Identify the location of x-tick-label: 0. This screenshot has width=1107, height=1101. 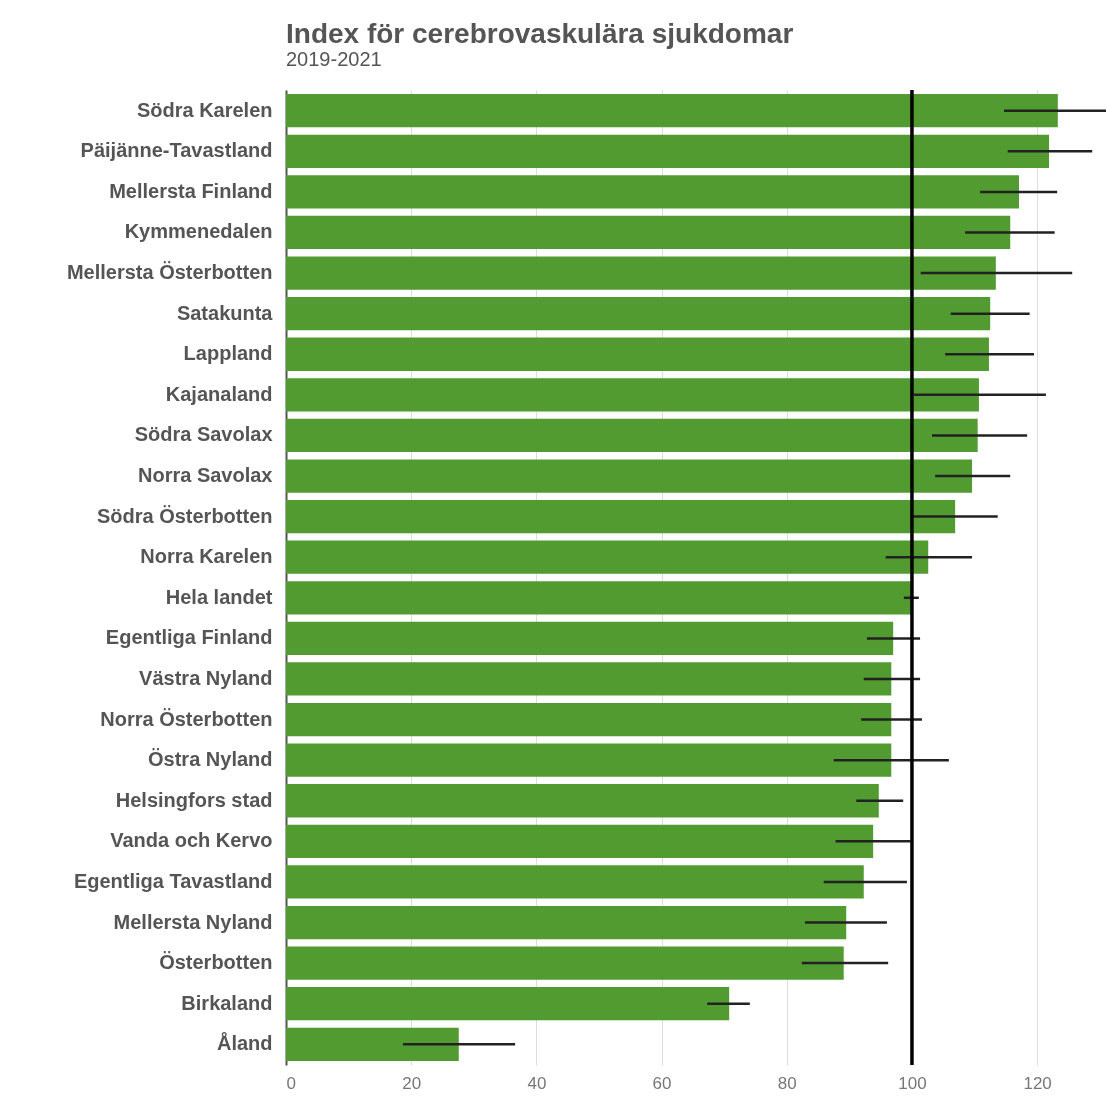
(291, 1083).